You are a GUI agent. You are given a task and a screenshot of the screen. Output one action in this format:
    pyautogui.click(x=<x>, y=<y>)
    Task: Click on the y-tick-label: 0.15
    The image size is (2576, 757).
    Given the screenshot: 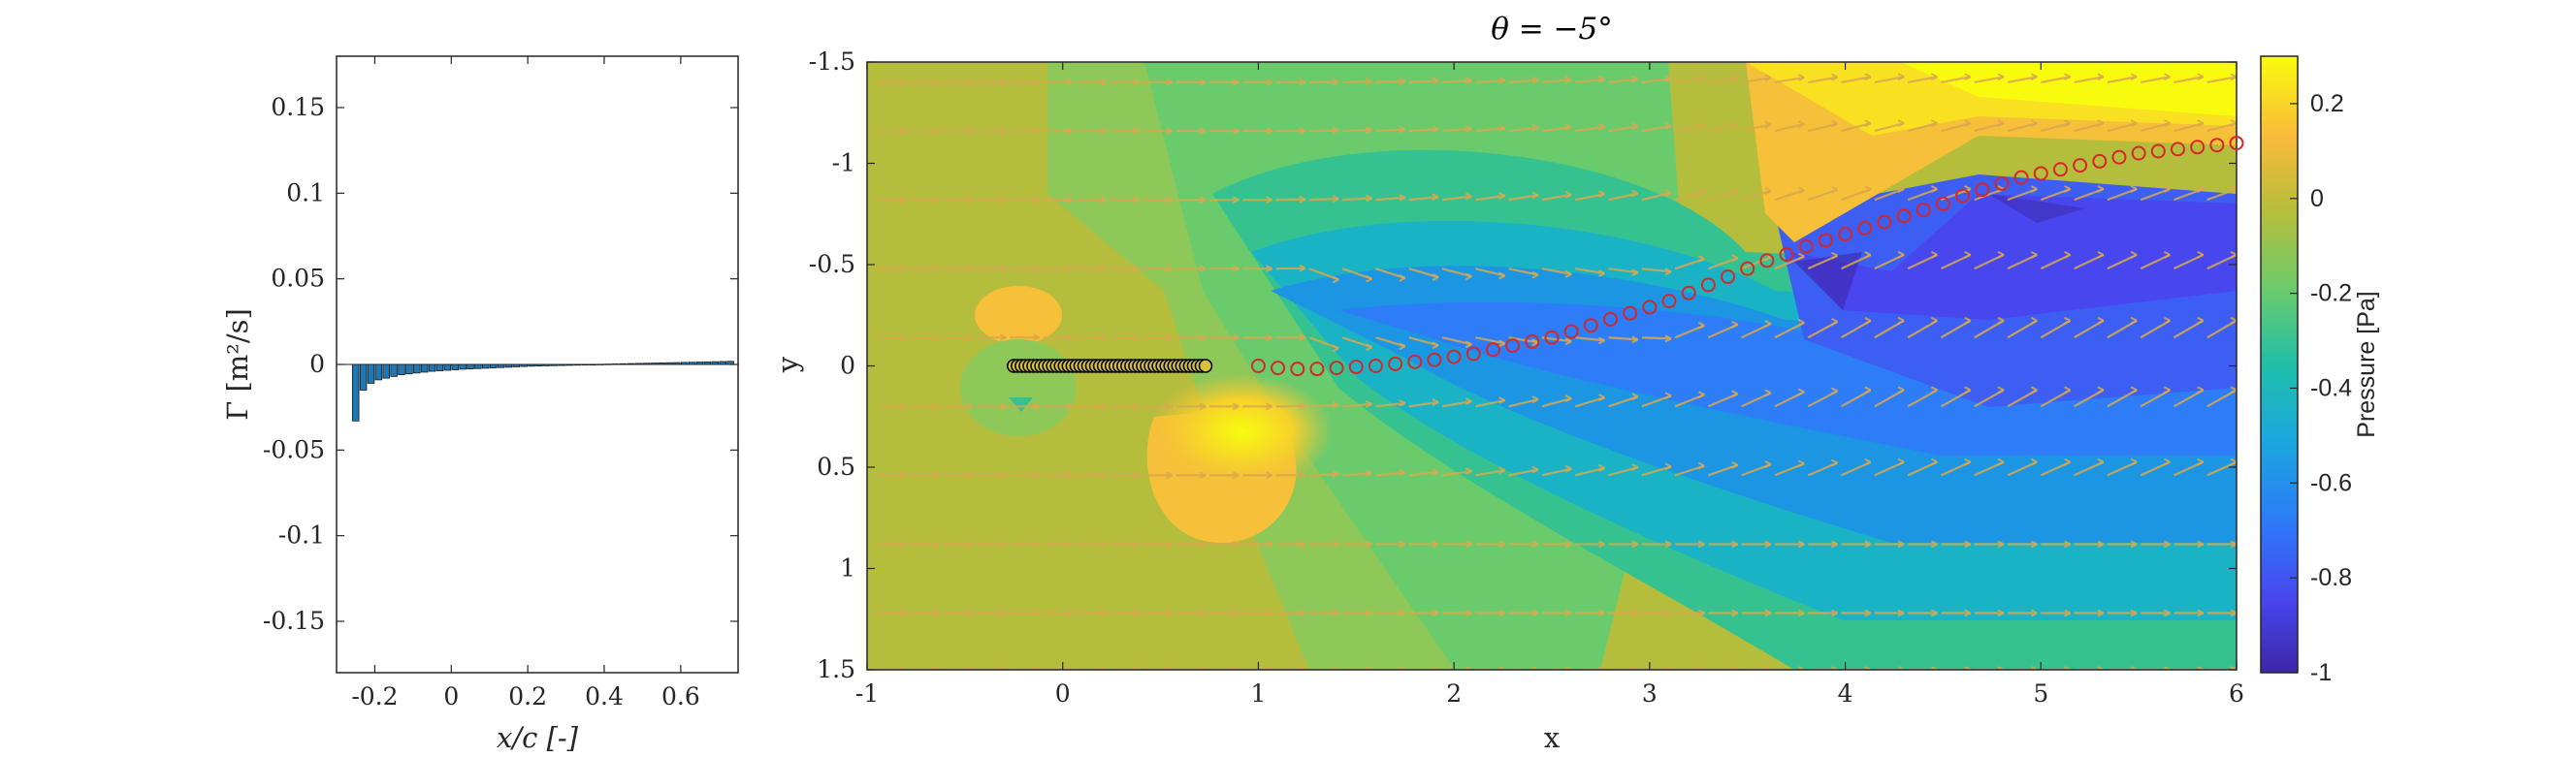 What is the action you would take?
    pyautogui.click(x=298, y=107)
    